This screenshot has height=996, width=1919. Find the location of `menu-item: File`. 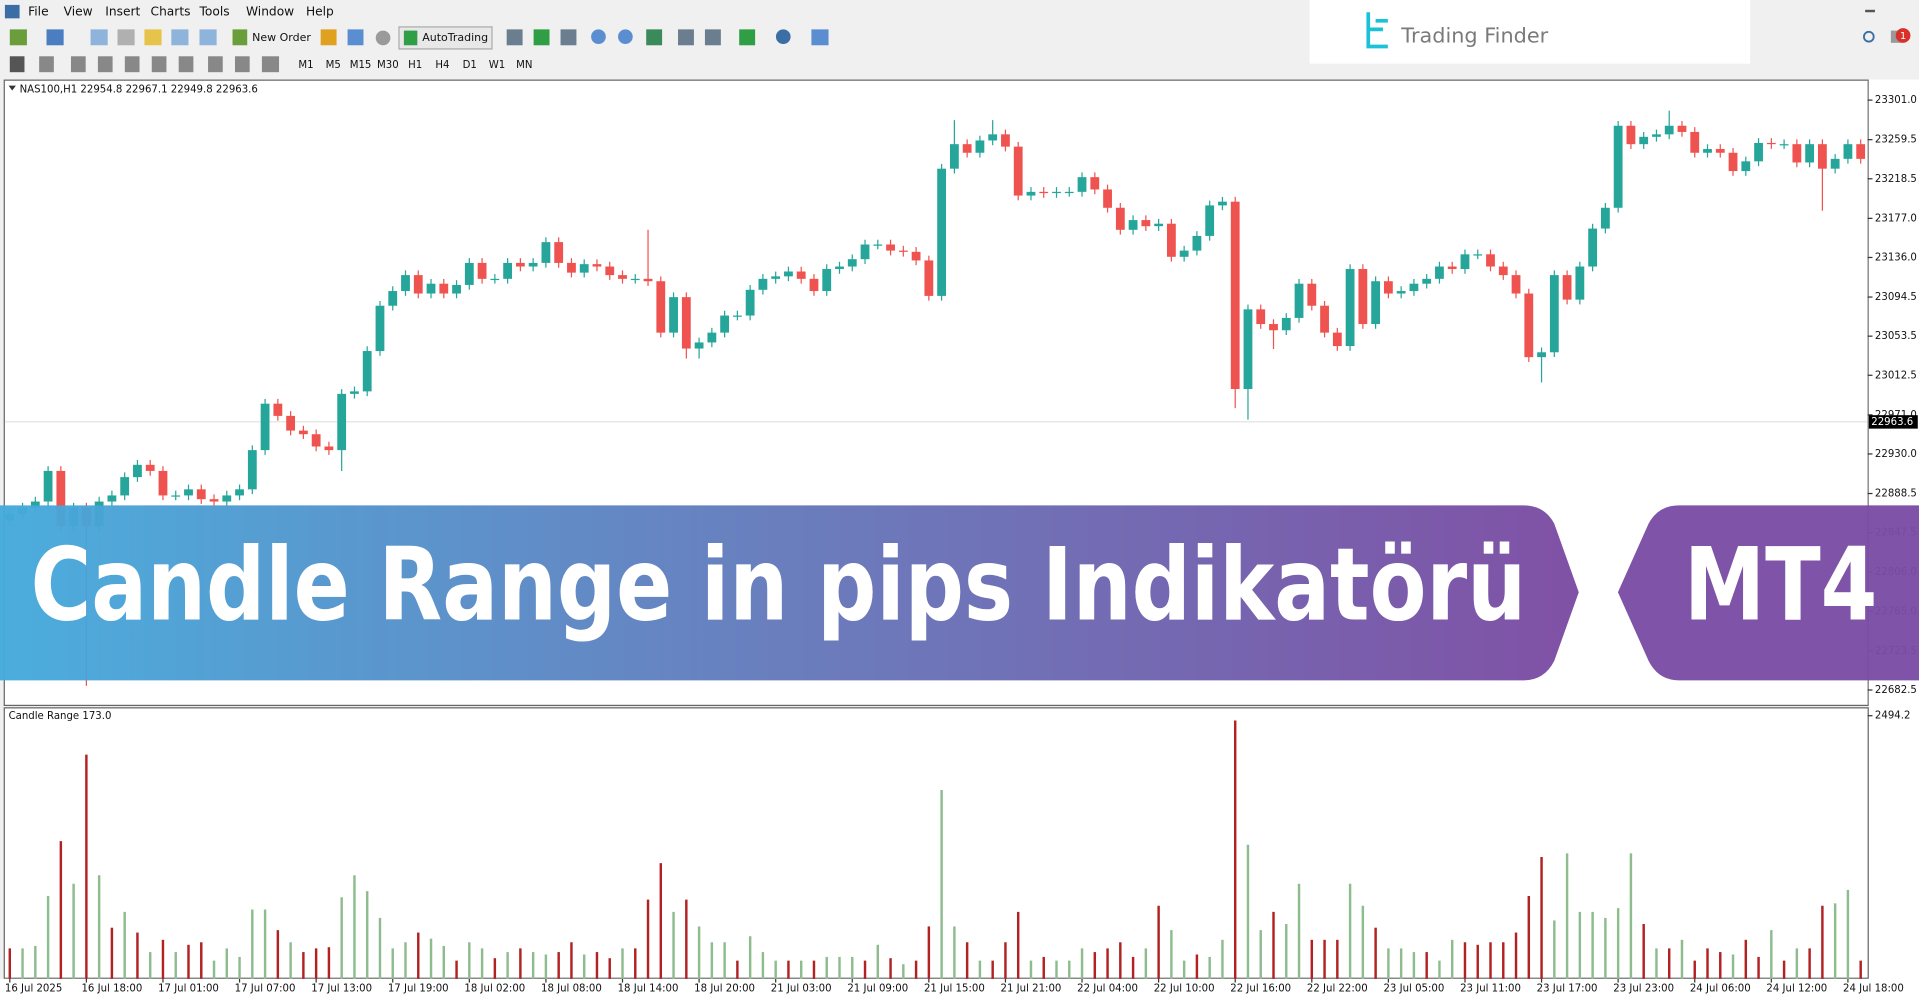

menu-item: File is located at coordinates (38, 12).